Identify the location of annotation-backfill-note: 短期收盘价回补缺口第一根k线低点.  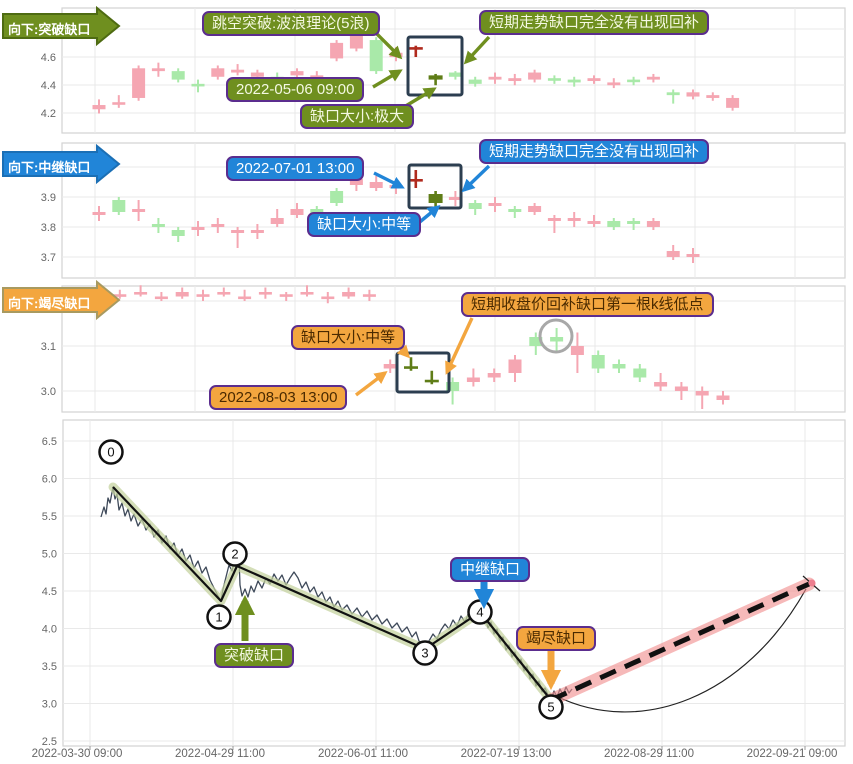
(587, 304).